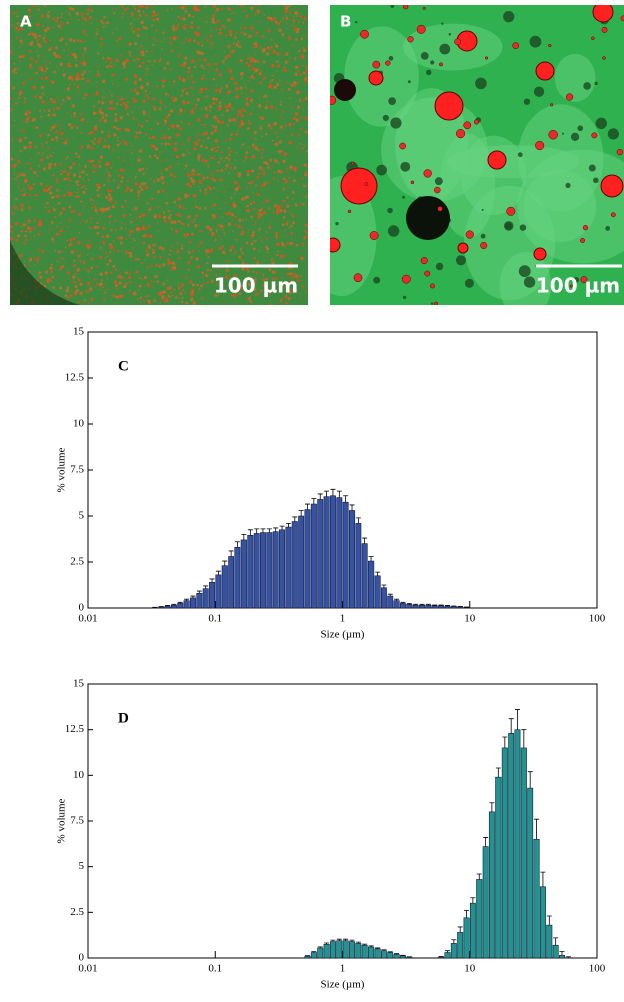  Describe the element at coordinates (345, 22) in the screenshot. I see `panel-label: B` at that location.